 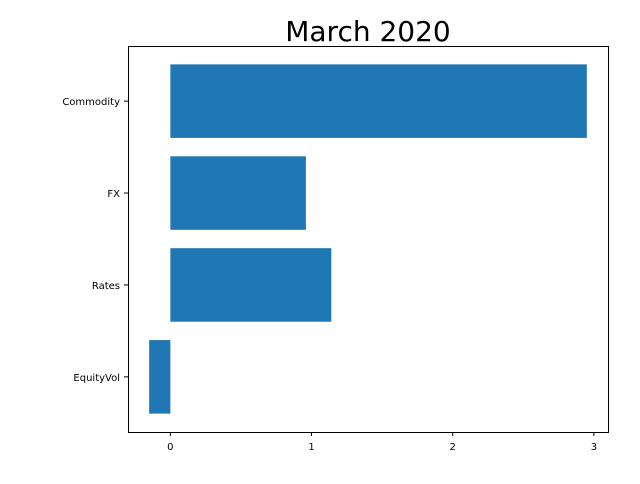 I want to click on x-tick-label: 0, so click(x=170, y=447).